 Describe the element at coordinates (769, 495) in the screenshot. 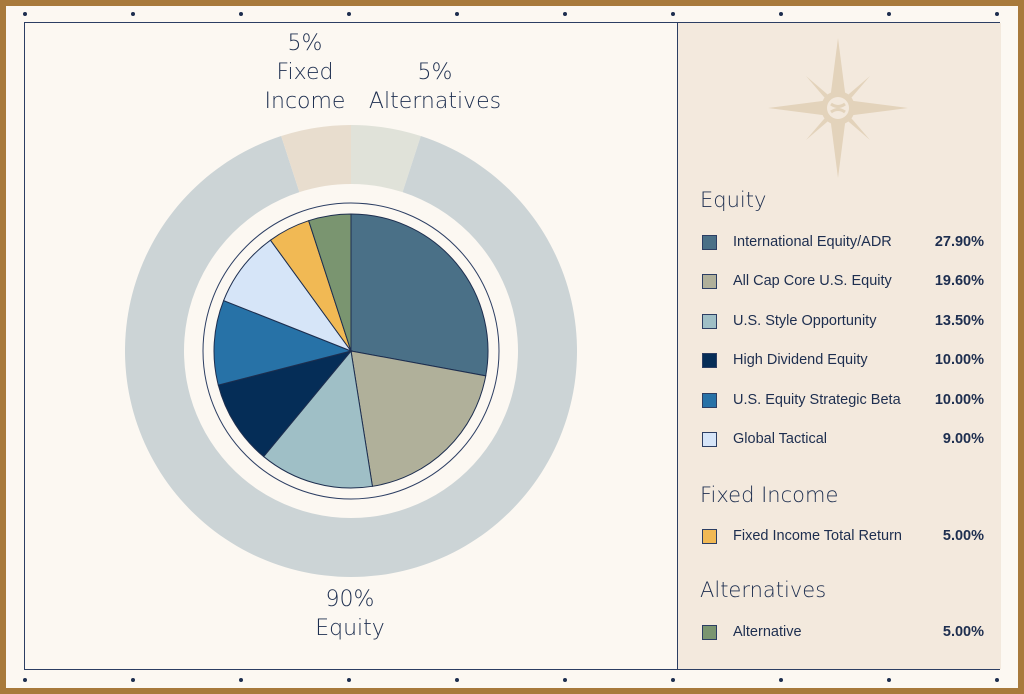

I see `fixed-income-group-title: Fixed Income` at that location.